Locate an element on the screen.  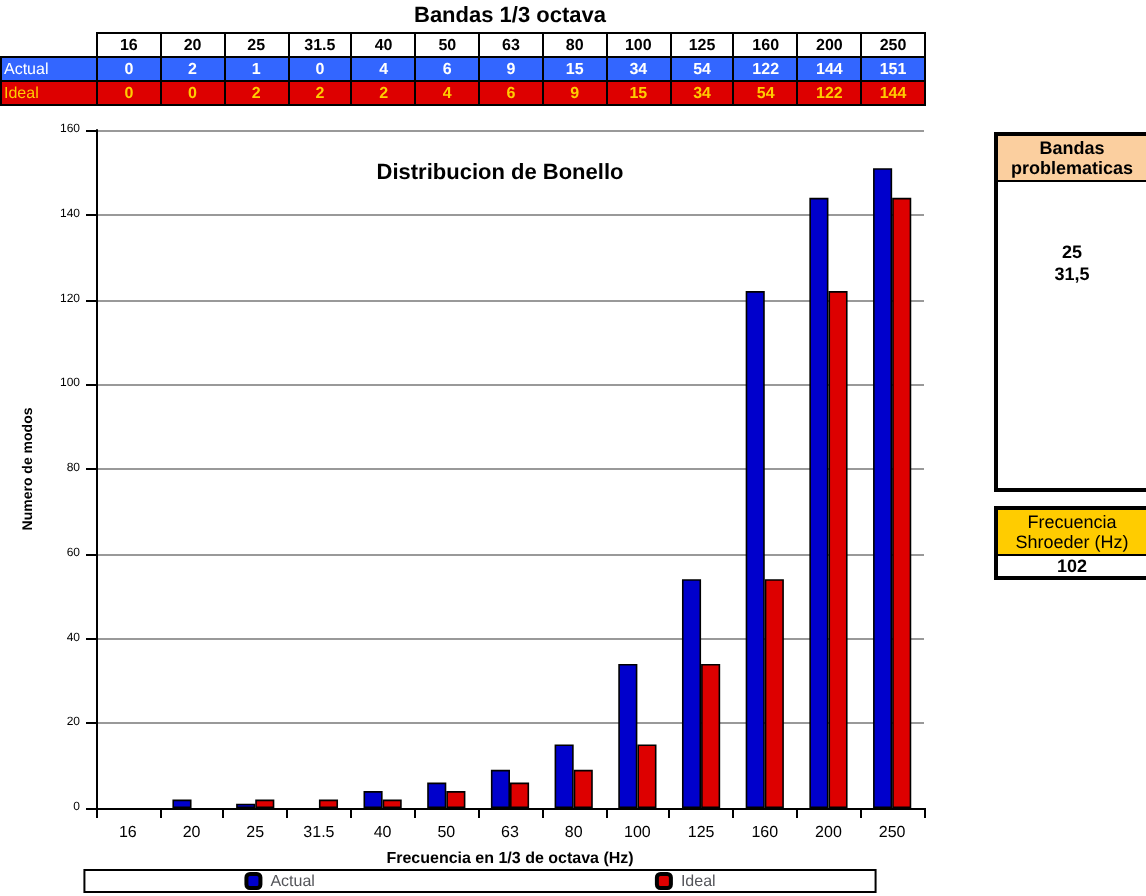
category-label: 31.5 is located at coordinates (320, 45).